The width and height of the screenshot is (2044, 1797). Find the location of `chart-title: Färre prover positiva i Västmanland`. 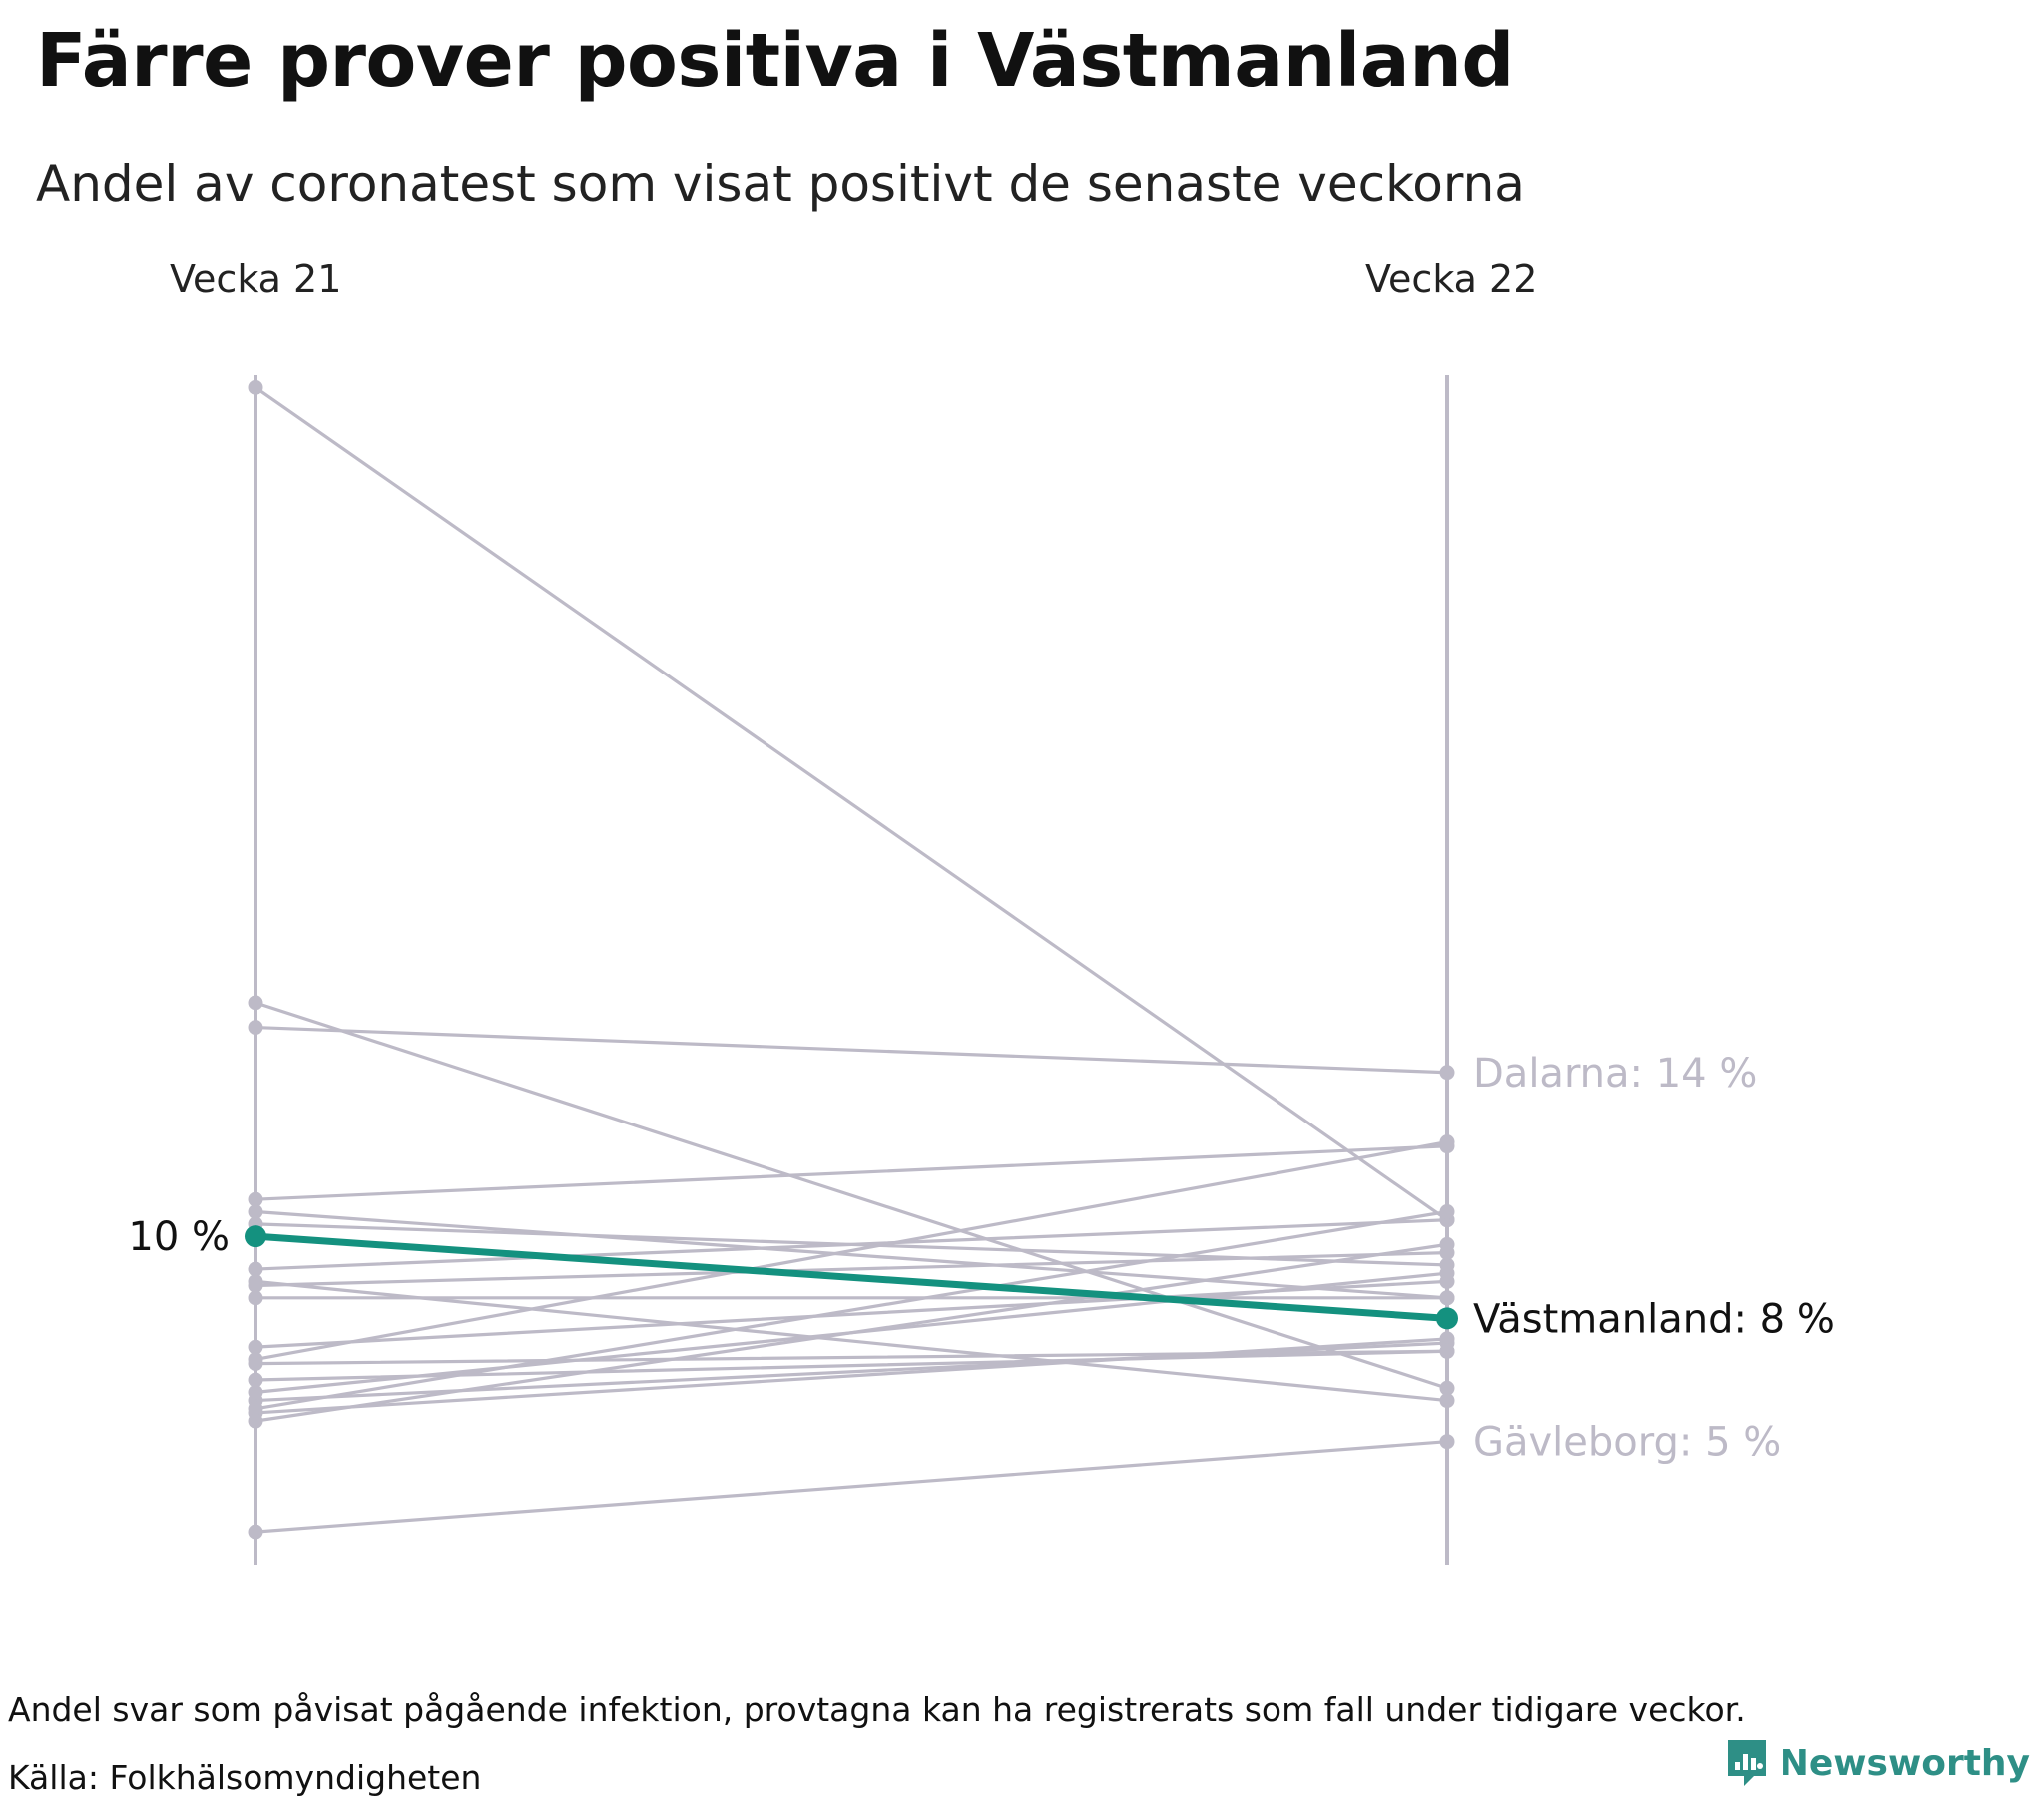

chart-title: Färre prover positiva i Västmanland is located at coordinates (775, 61).